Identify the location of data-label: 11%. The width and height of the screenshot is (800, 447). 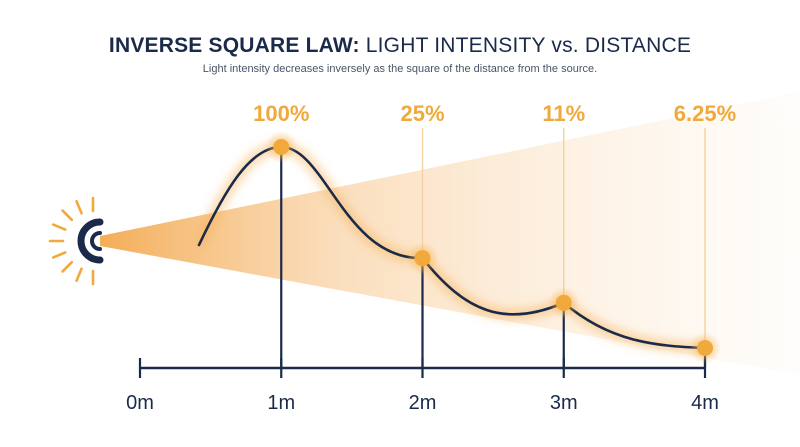
(563, 113).